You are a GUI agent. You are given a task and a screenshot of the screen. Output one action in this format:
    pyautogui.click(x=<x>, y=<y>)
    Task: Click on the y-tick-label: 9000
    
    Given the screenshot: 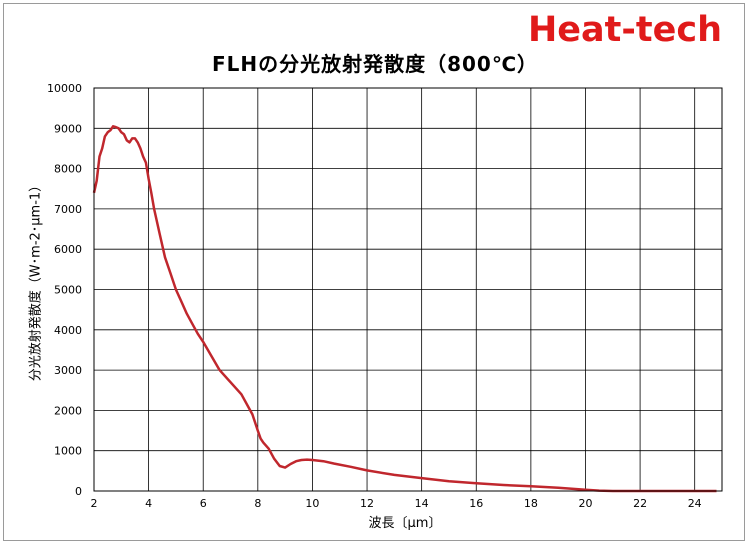 What is the action you would take?
    pyautogui.click(x=68, y=128)
    